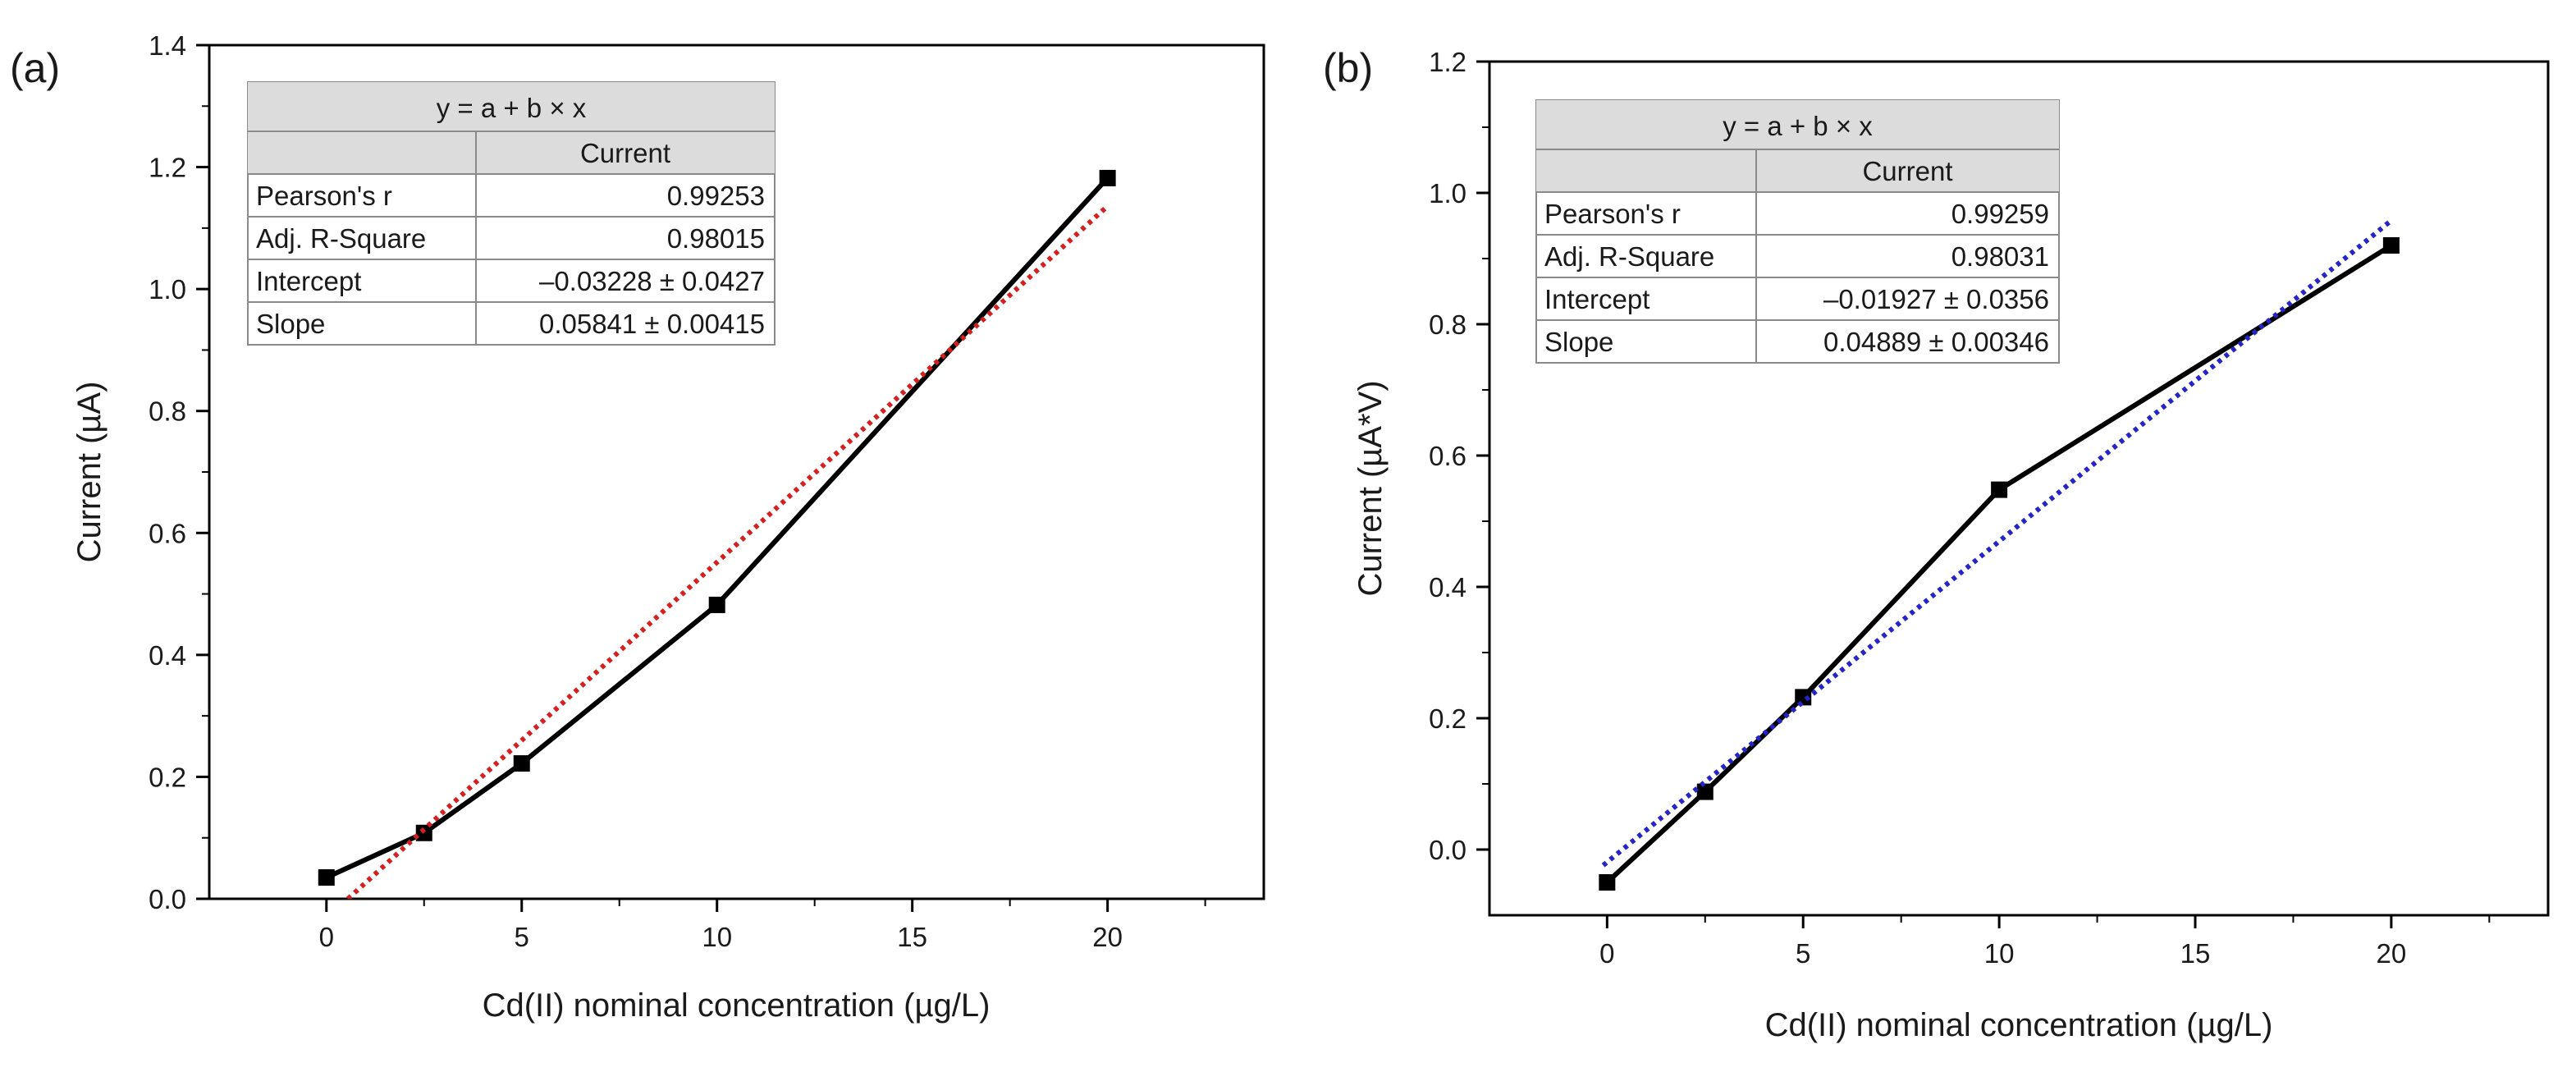  I want to click on fit-row-value: 0.98015, so click(716, 238).